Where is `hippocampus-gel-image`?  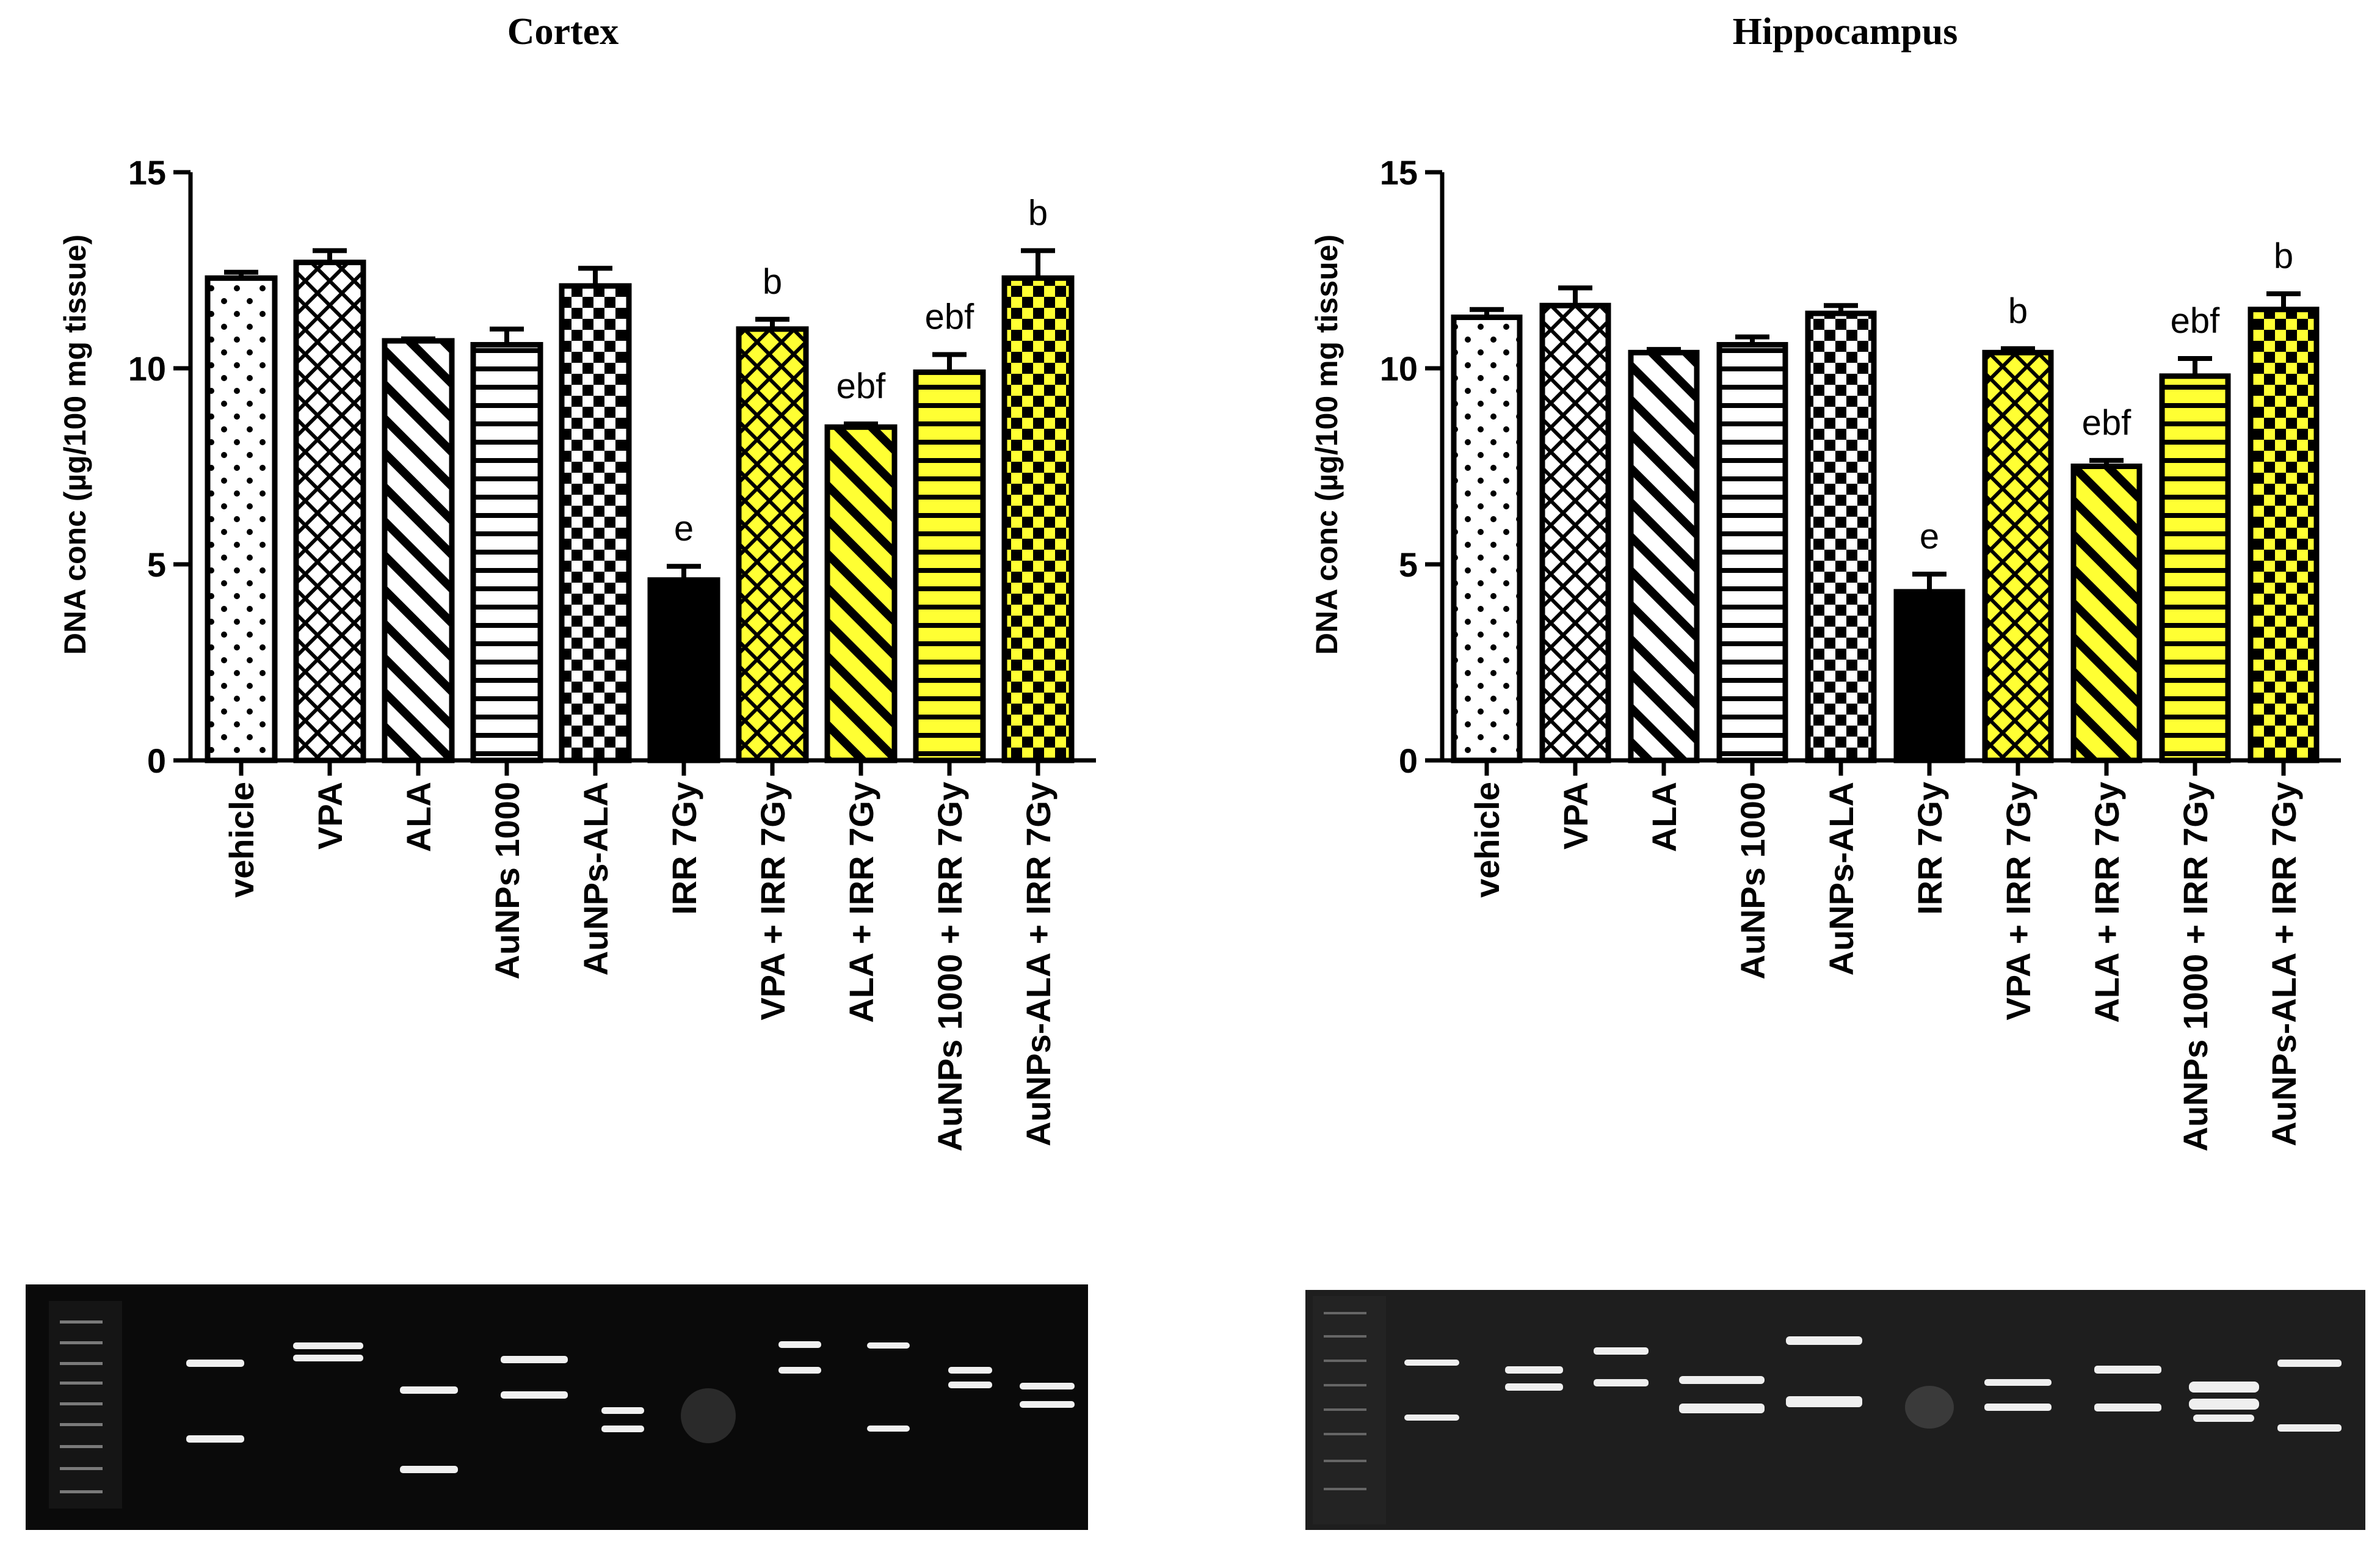 hippocampus-gel-image is located at coordinates (1835, 1410).